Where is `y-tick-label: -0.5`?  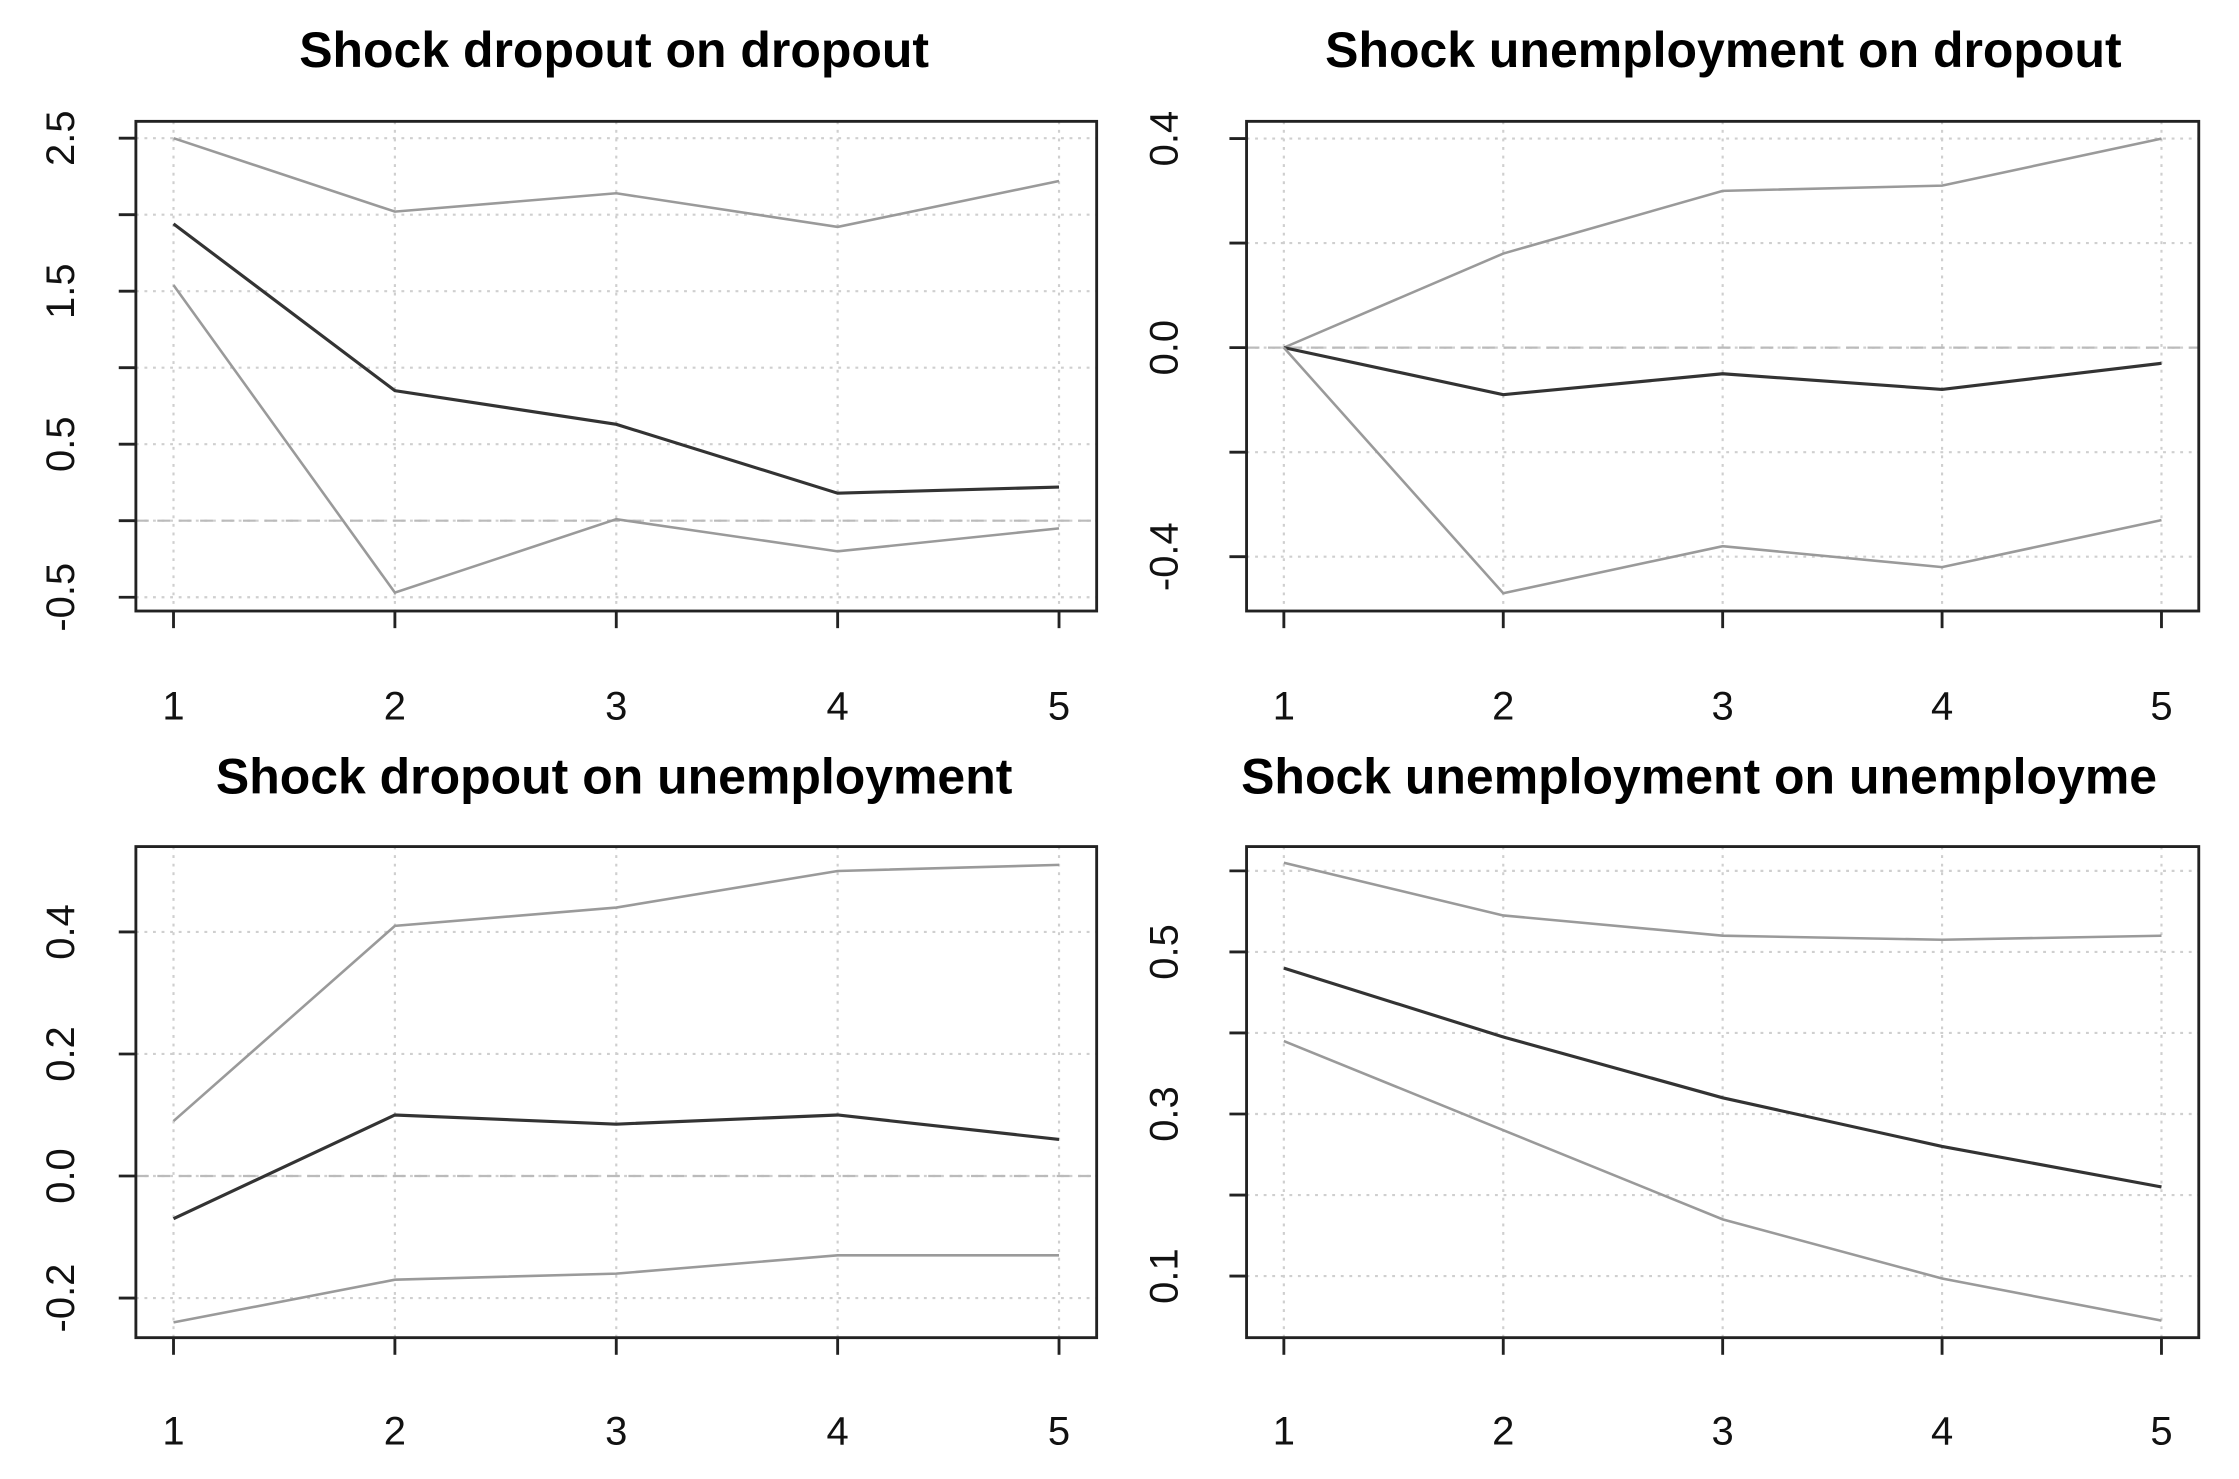 y-tick-label: -0.5 is located at coordinates (61, 597).